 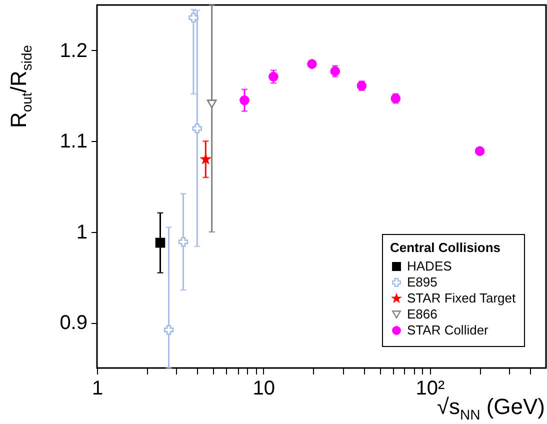 What do you see at coordinates (74, 141) in the screenshot?
I see `y-tick-label: 1.1` at bounding box center [74, 141].